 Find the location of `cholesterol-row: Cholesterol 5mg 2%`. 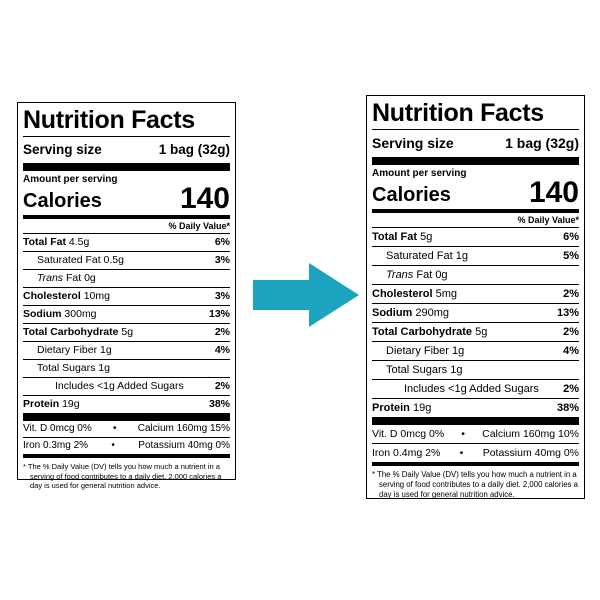

cholesterol-row: Cholesterol 5mg 2% is located at coordinates (475, 293).